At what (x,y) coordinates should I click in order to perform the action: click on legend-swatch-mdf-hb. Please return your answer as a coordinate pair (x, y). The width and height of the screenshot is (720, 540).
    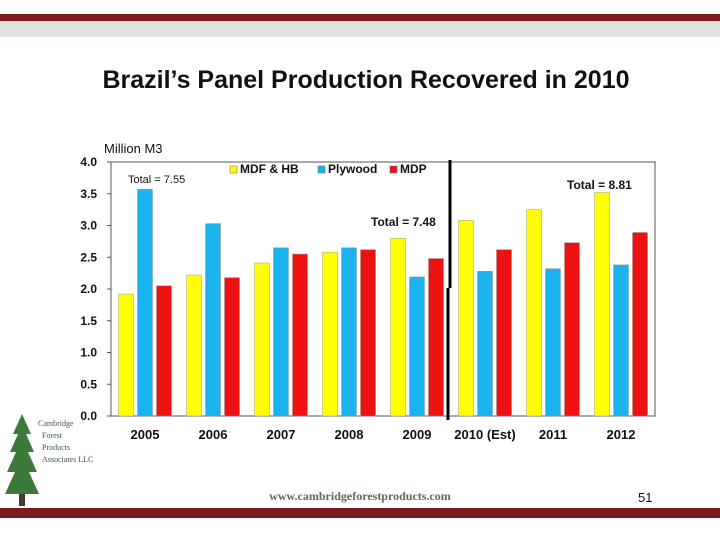
    Looking at the image, I should click on (233, 169).